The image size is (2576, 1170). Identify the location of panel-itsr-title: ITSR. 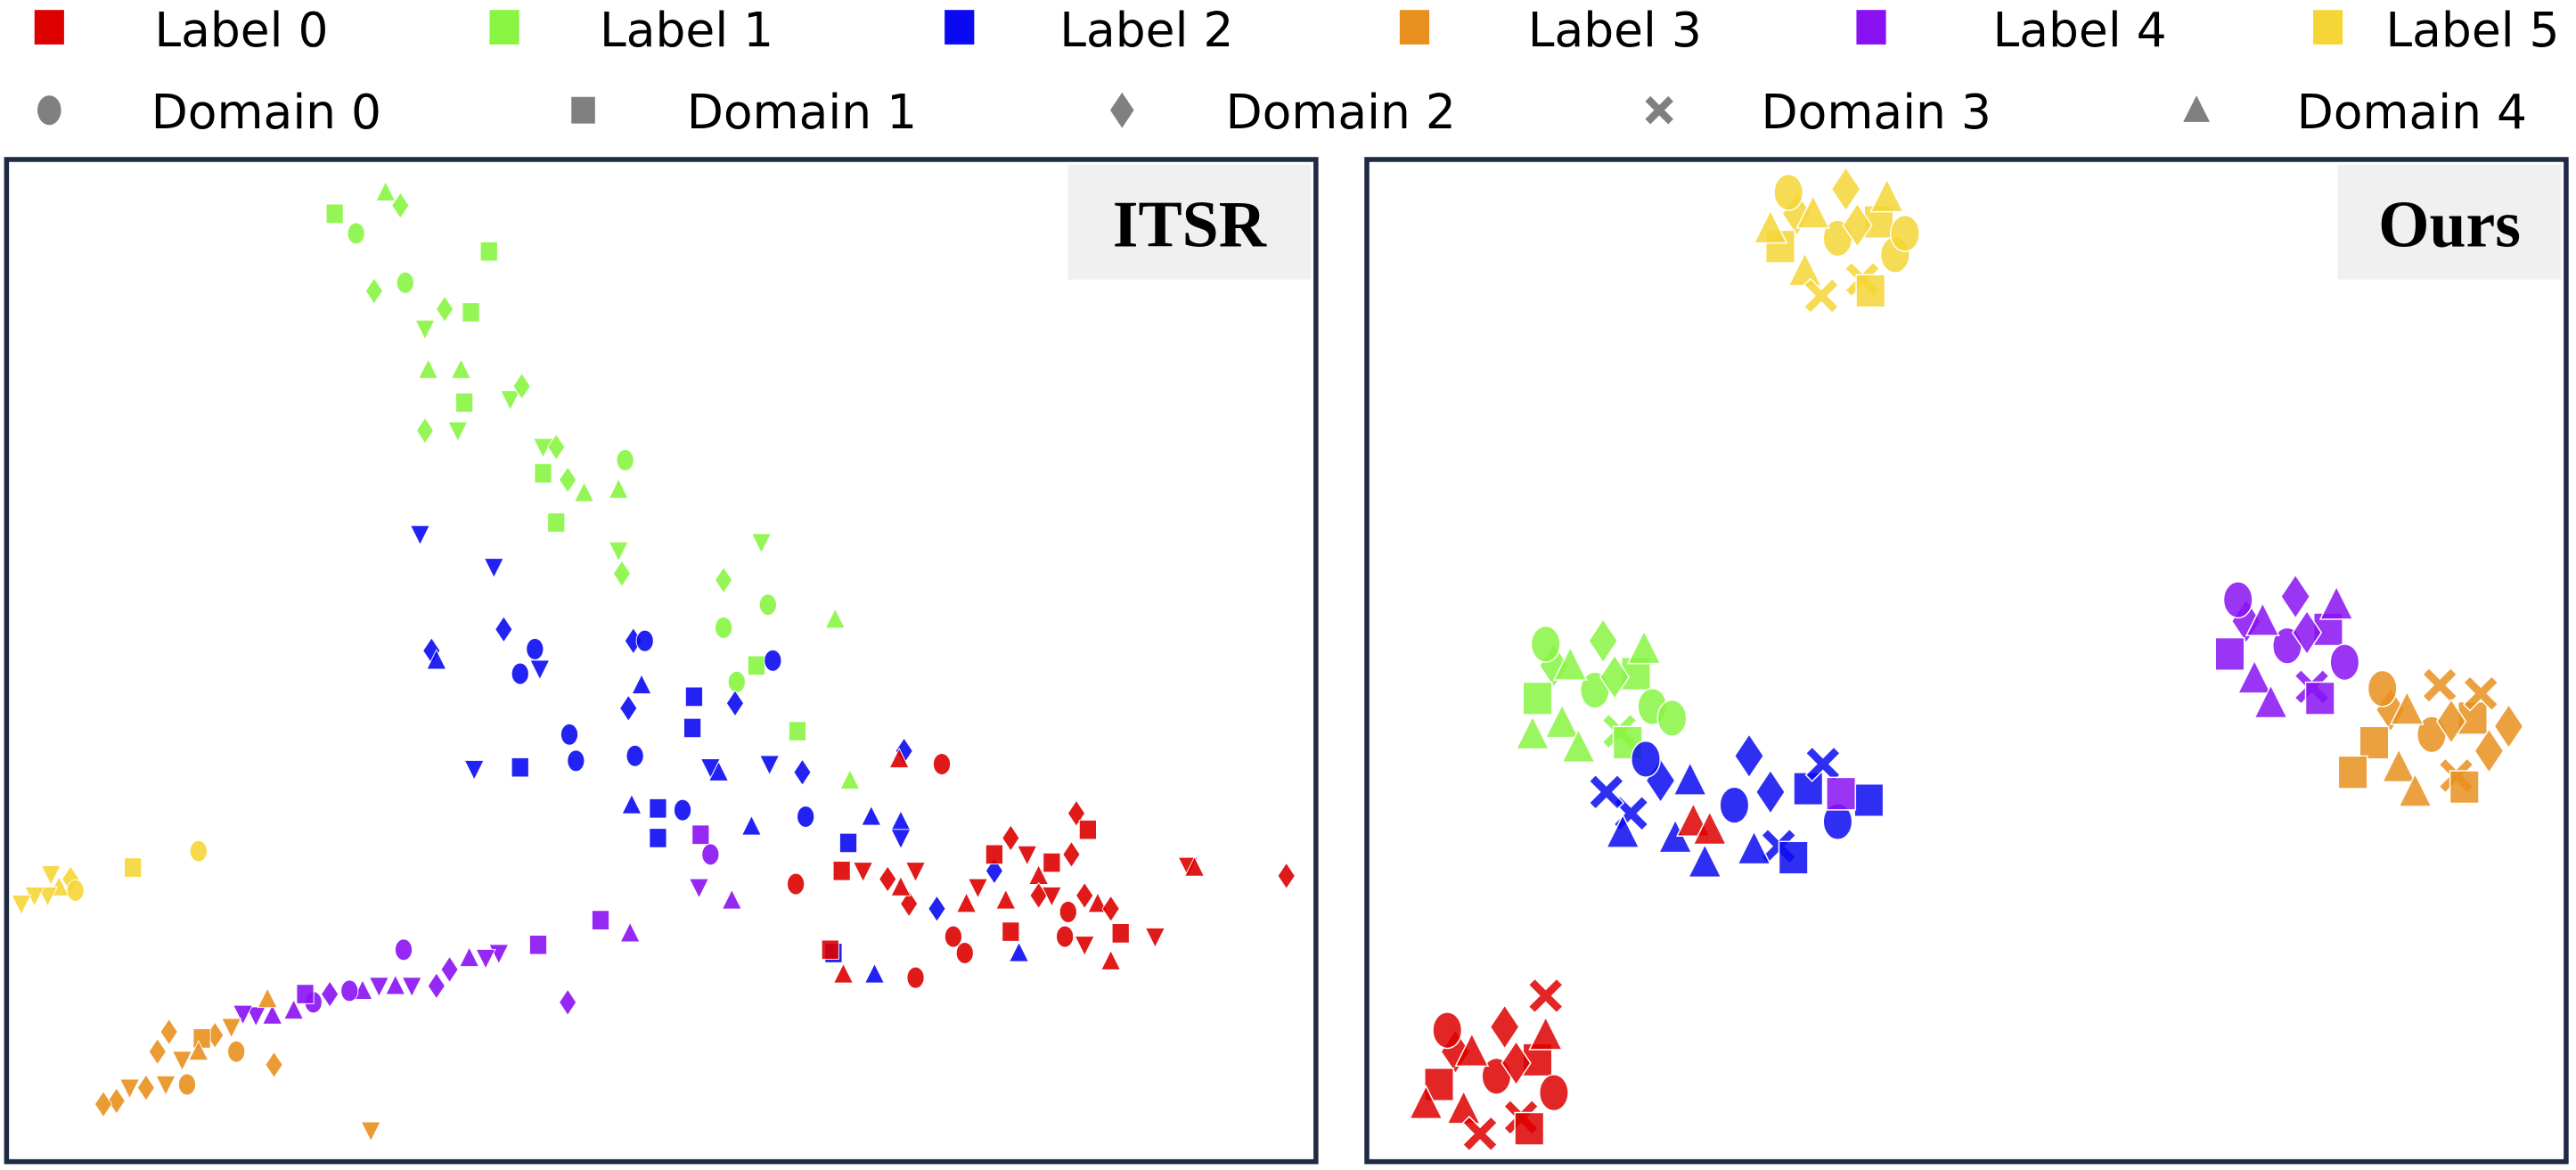
(1190, 224).